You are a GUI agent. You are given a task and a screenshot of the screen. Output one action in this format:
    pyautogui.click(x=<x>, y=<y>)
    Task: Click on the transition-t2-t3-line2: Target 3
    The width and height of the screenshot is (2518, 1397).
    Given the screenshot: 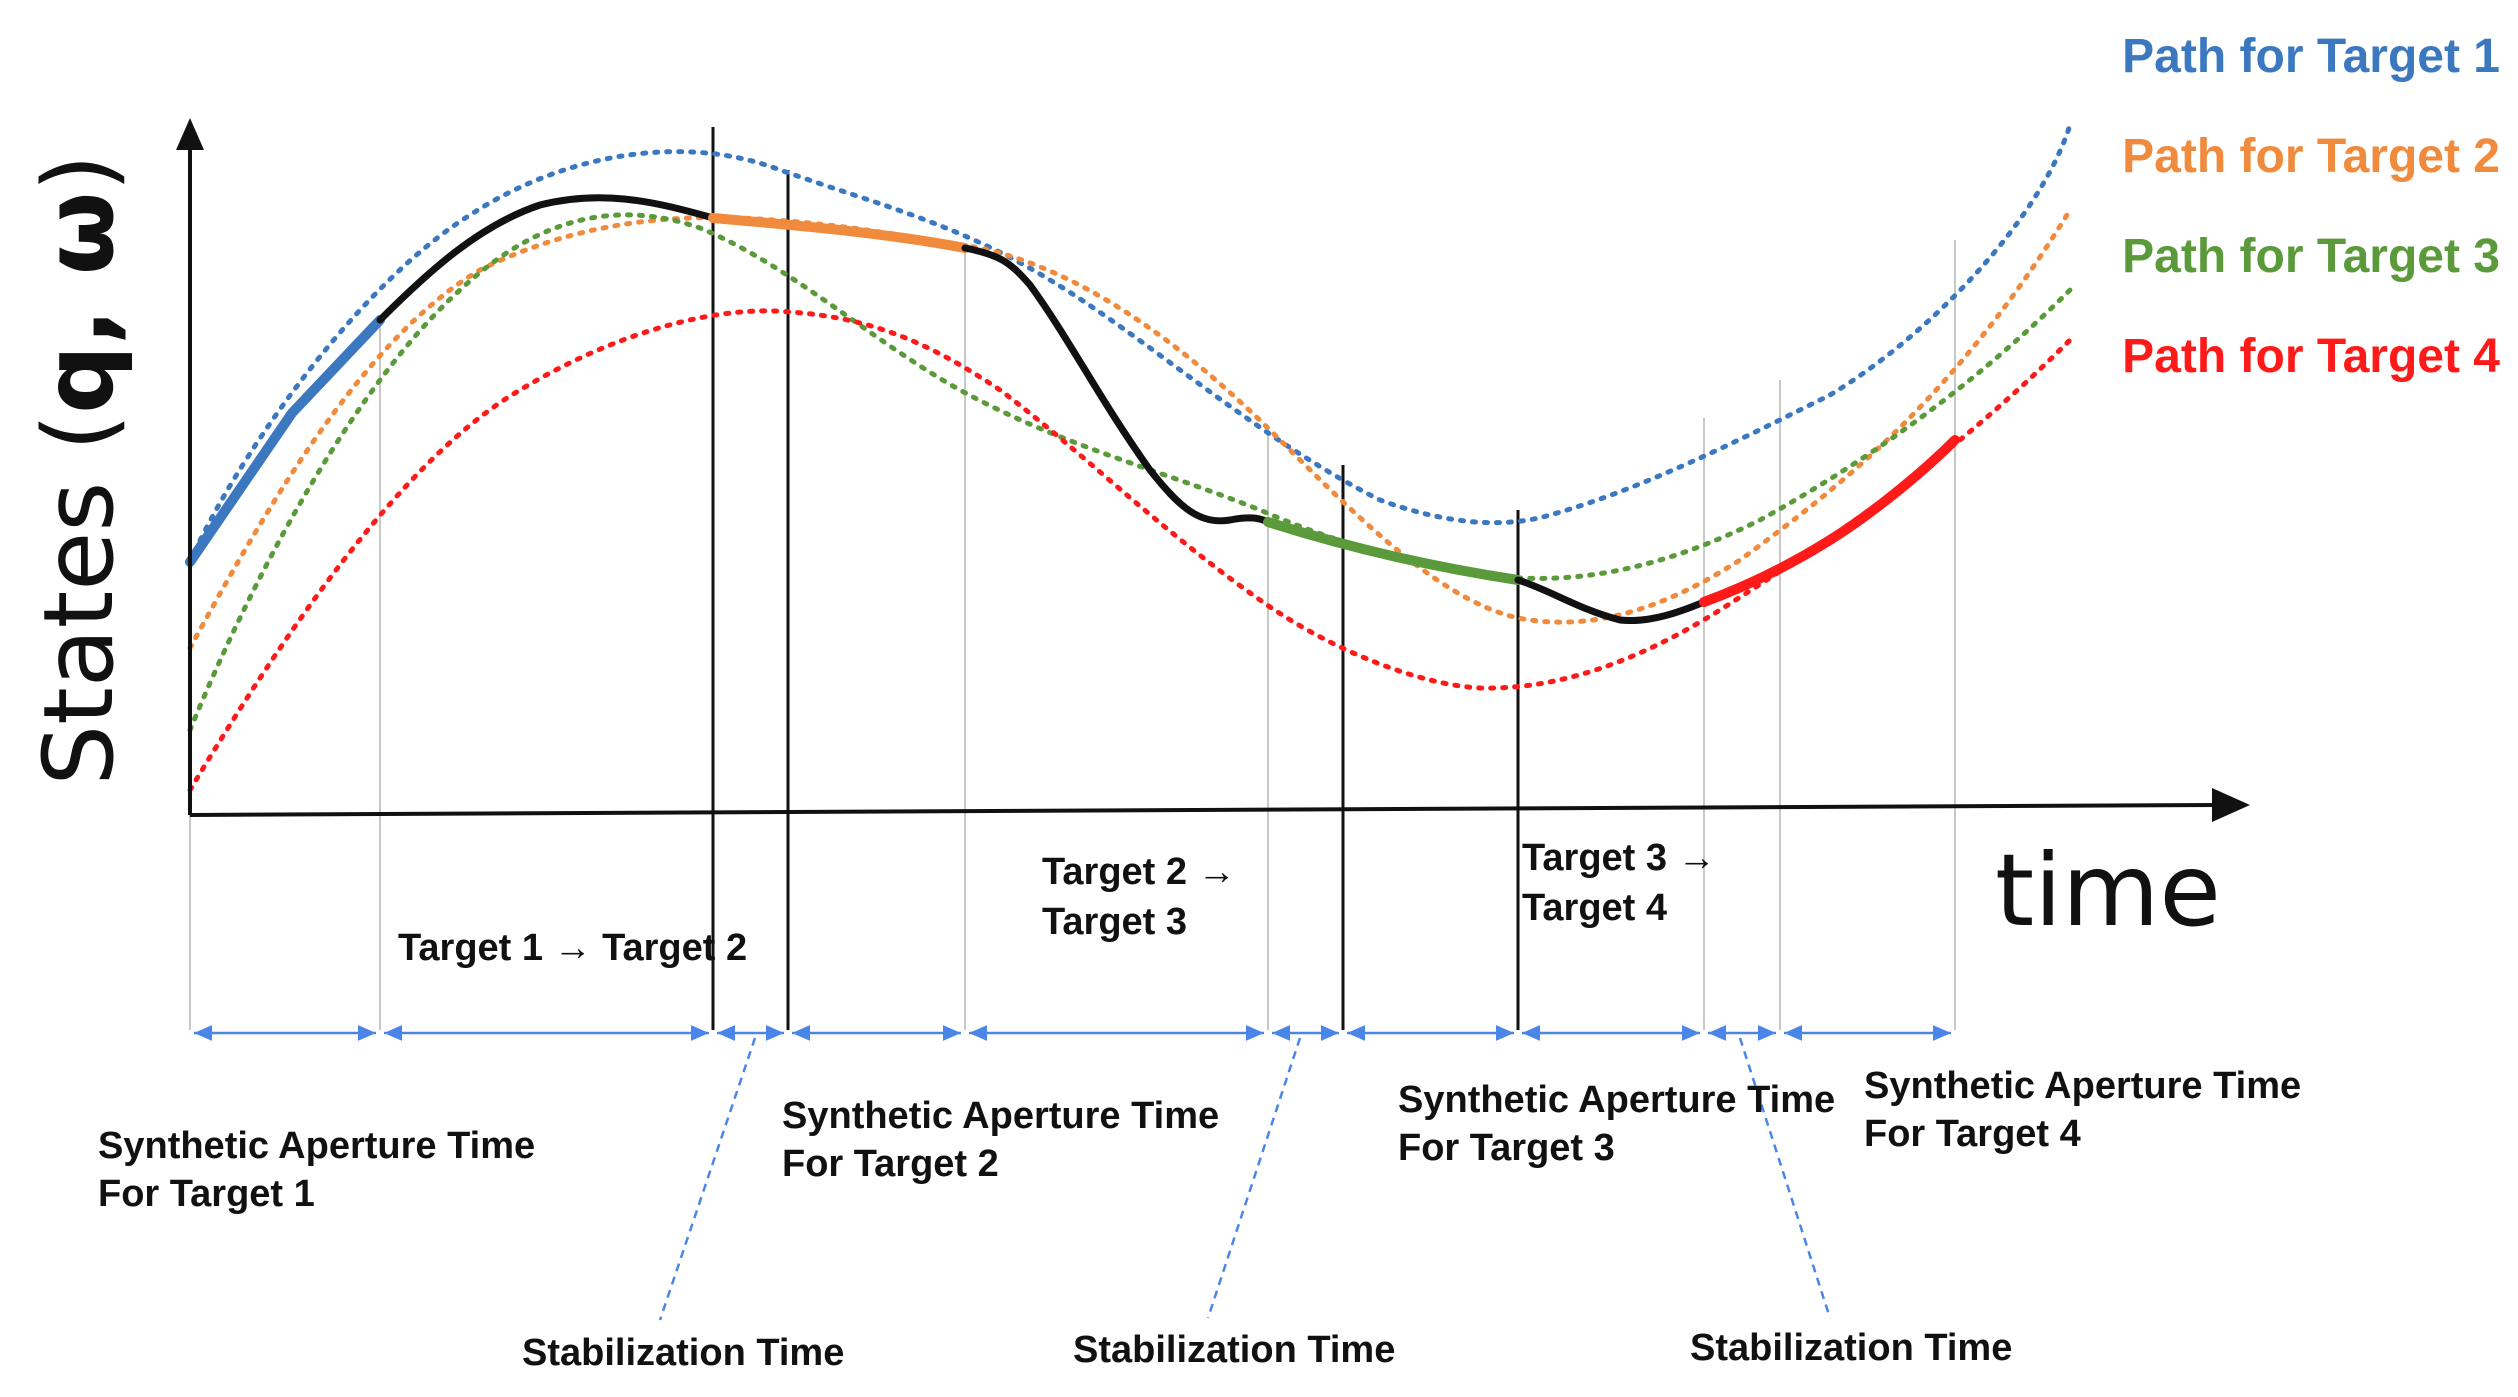 What is the action you would take?
    pyautogui.click(x=1114, y=922)
    